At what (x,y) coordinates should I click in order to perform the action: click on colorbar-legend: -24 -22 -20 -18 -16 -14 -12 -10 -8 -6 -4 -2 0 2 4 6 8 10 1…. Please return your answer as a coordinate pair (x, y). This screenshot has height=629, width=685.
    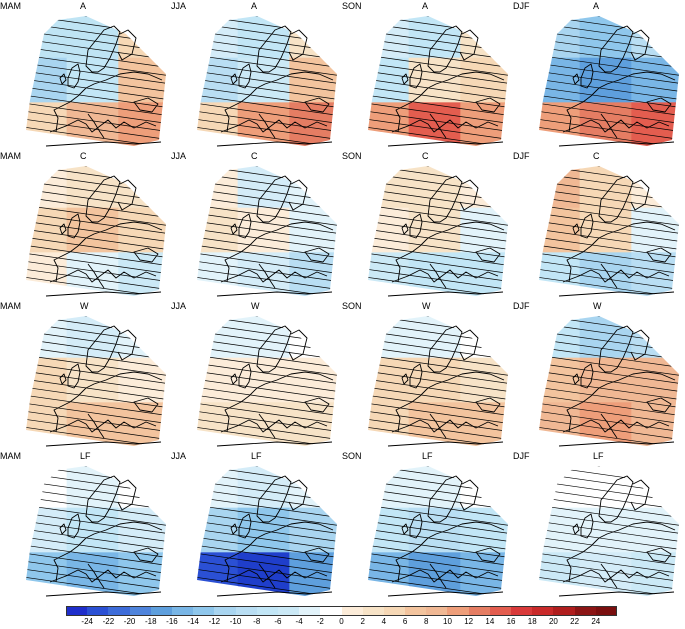
    Looking at the image, I should click on (342, 616).